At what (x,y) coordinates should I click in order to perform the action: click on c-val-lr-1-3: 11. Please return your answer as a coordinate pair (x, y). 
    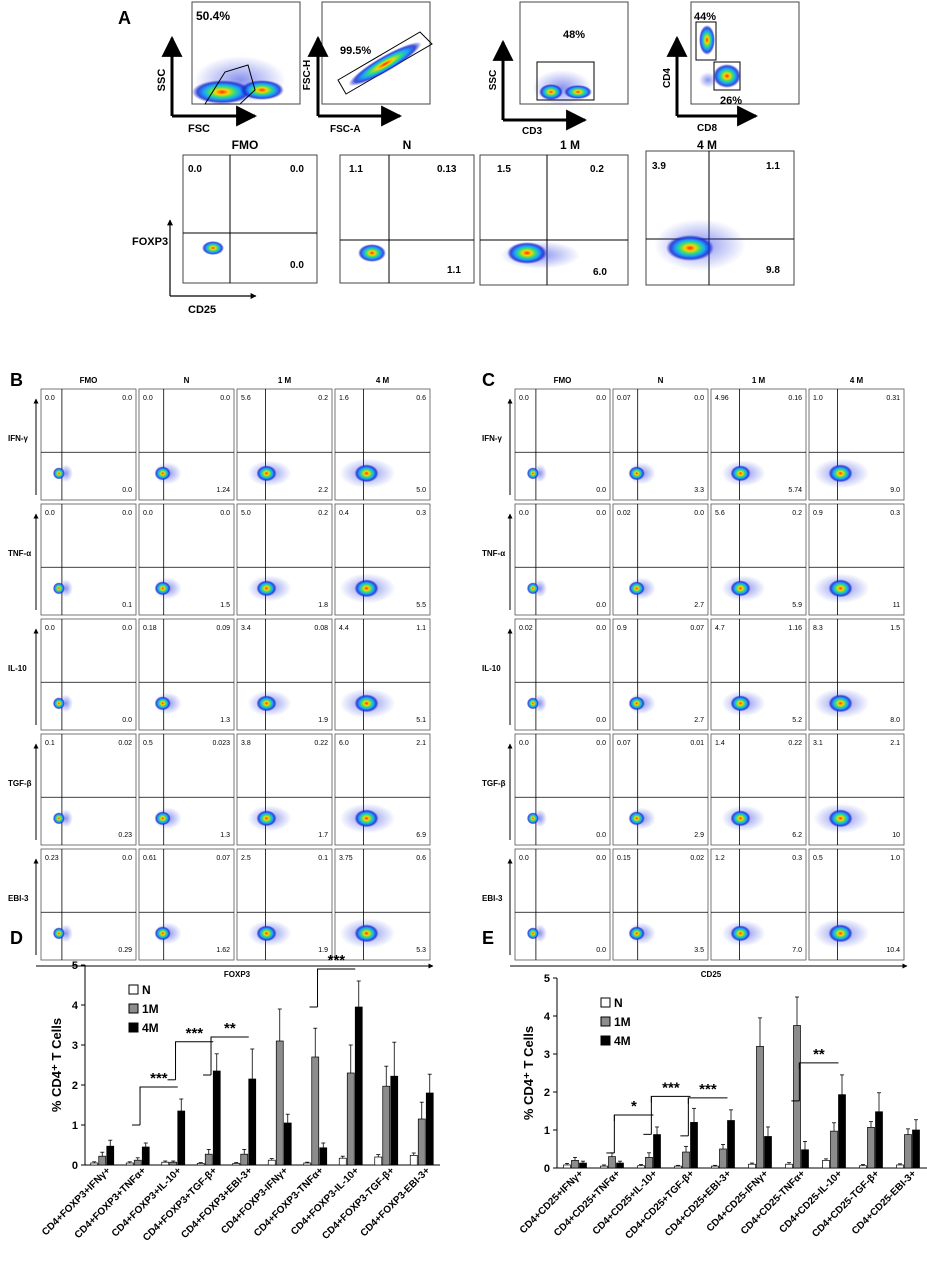
    Looking at the image, I should click on (896, 605).